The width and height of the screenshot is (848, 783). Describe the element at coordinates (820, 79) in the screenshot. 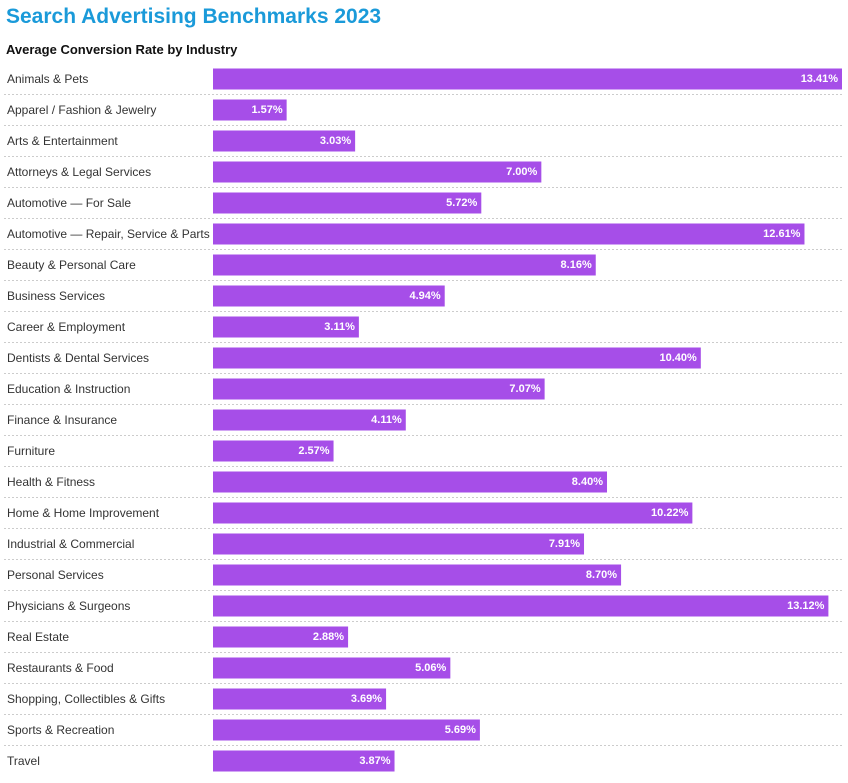

I see `value-label: 13.41%` at that location.